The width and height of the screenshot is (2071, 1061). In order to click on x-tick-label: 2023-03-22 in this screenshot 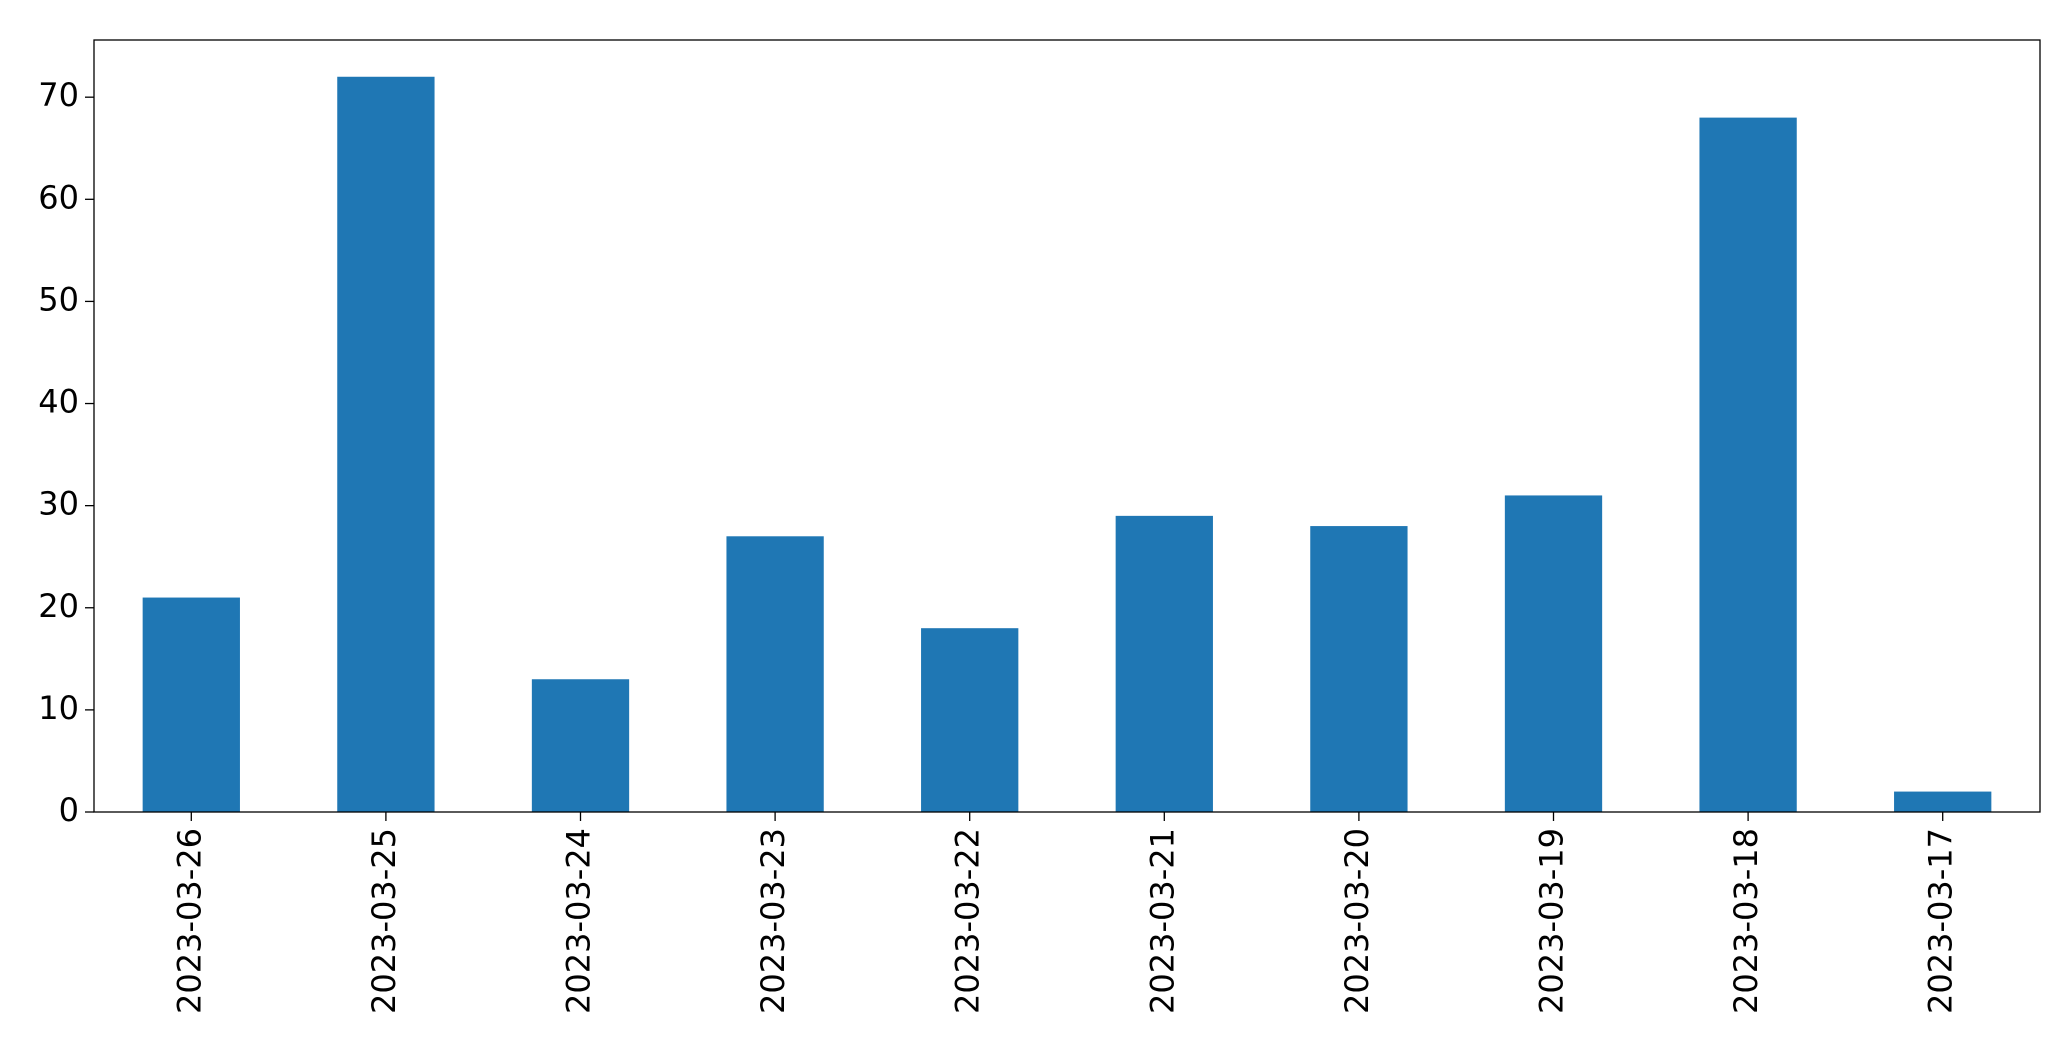, I will do `click(968, 921)`.